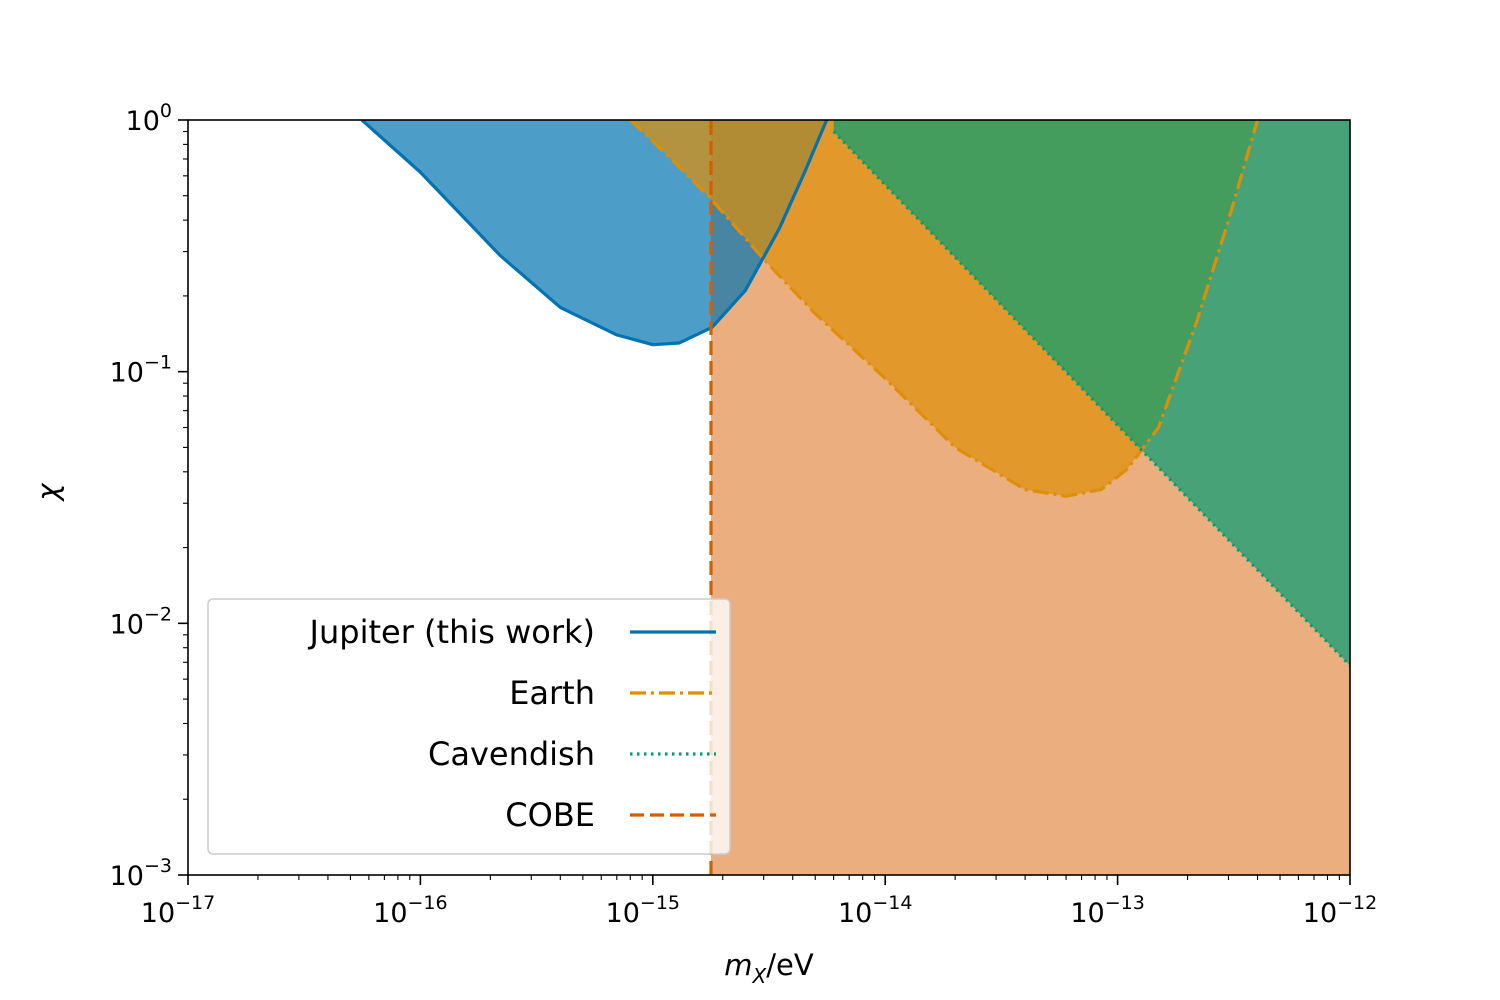  What do you see at coordinates (149, 496) in the screenshot?
I see `y-axis-ticks: 10⁻³ 10⁻² 10⁻¹ 10⁰` at bounding box center [149, 496].